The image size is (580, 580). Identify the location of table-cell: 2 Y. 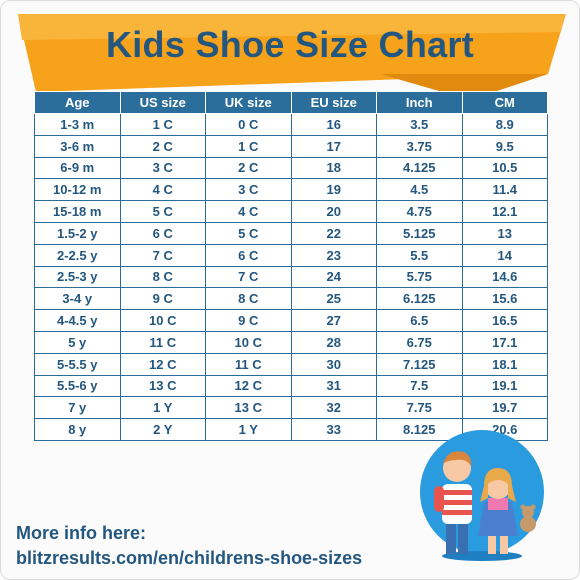
(162, 429).